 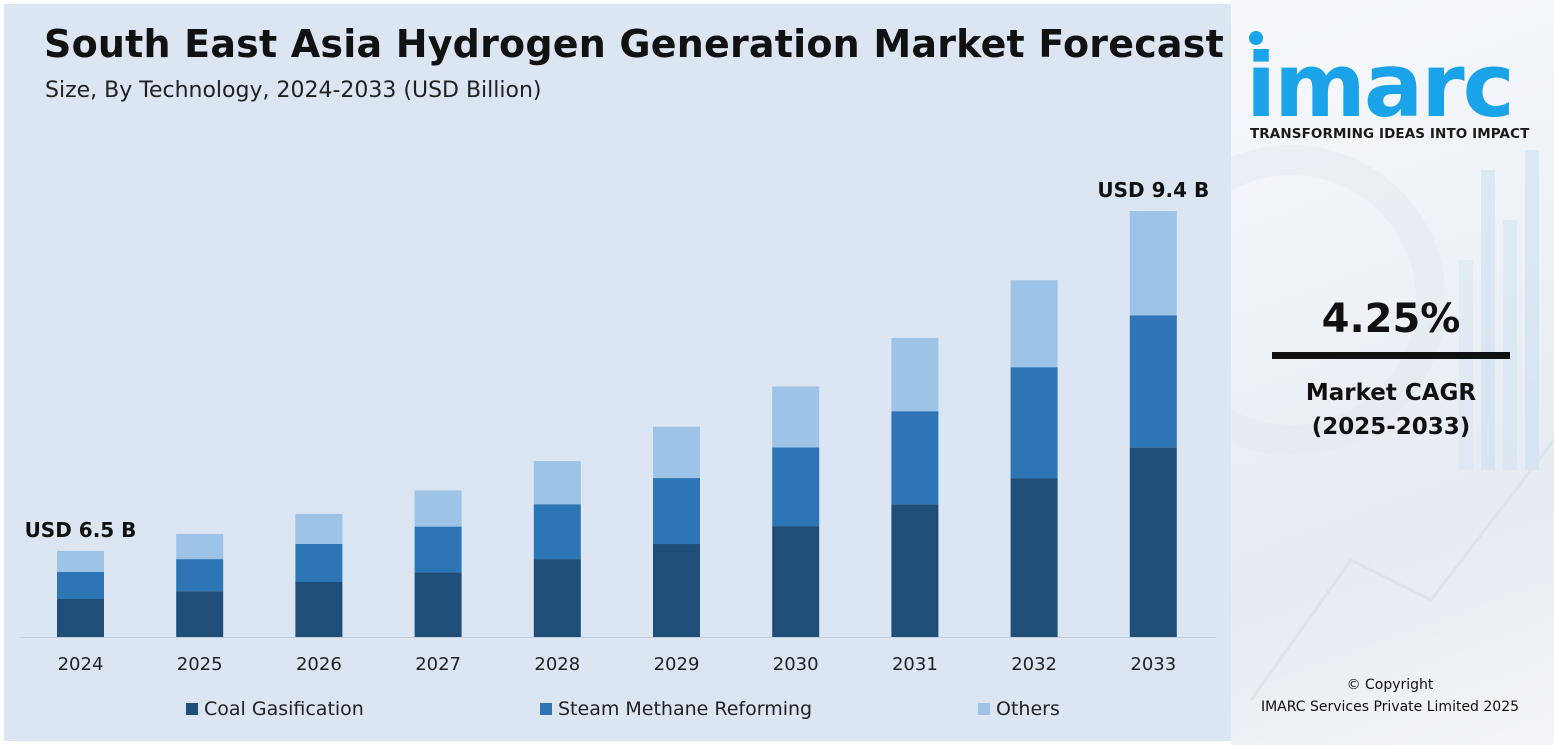 What do you see at coordinates (1153, 263) in the screenshot?
I see `bar-2033-others` at bounding box center [1153, 263].